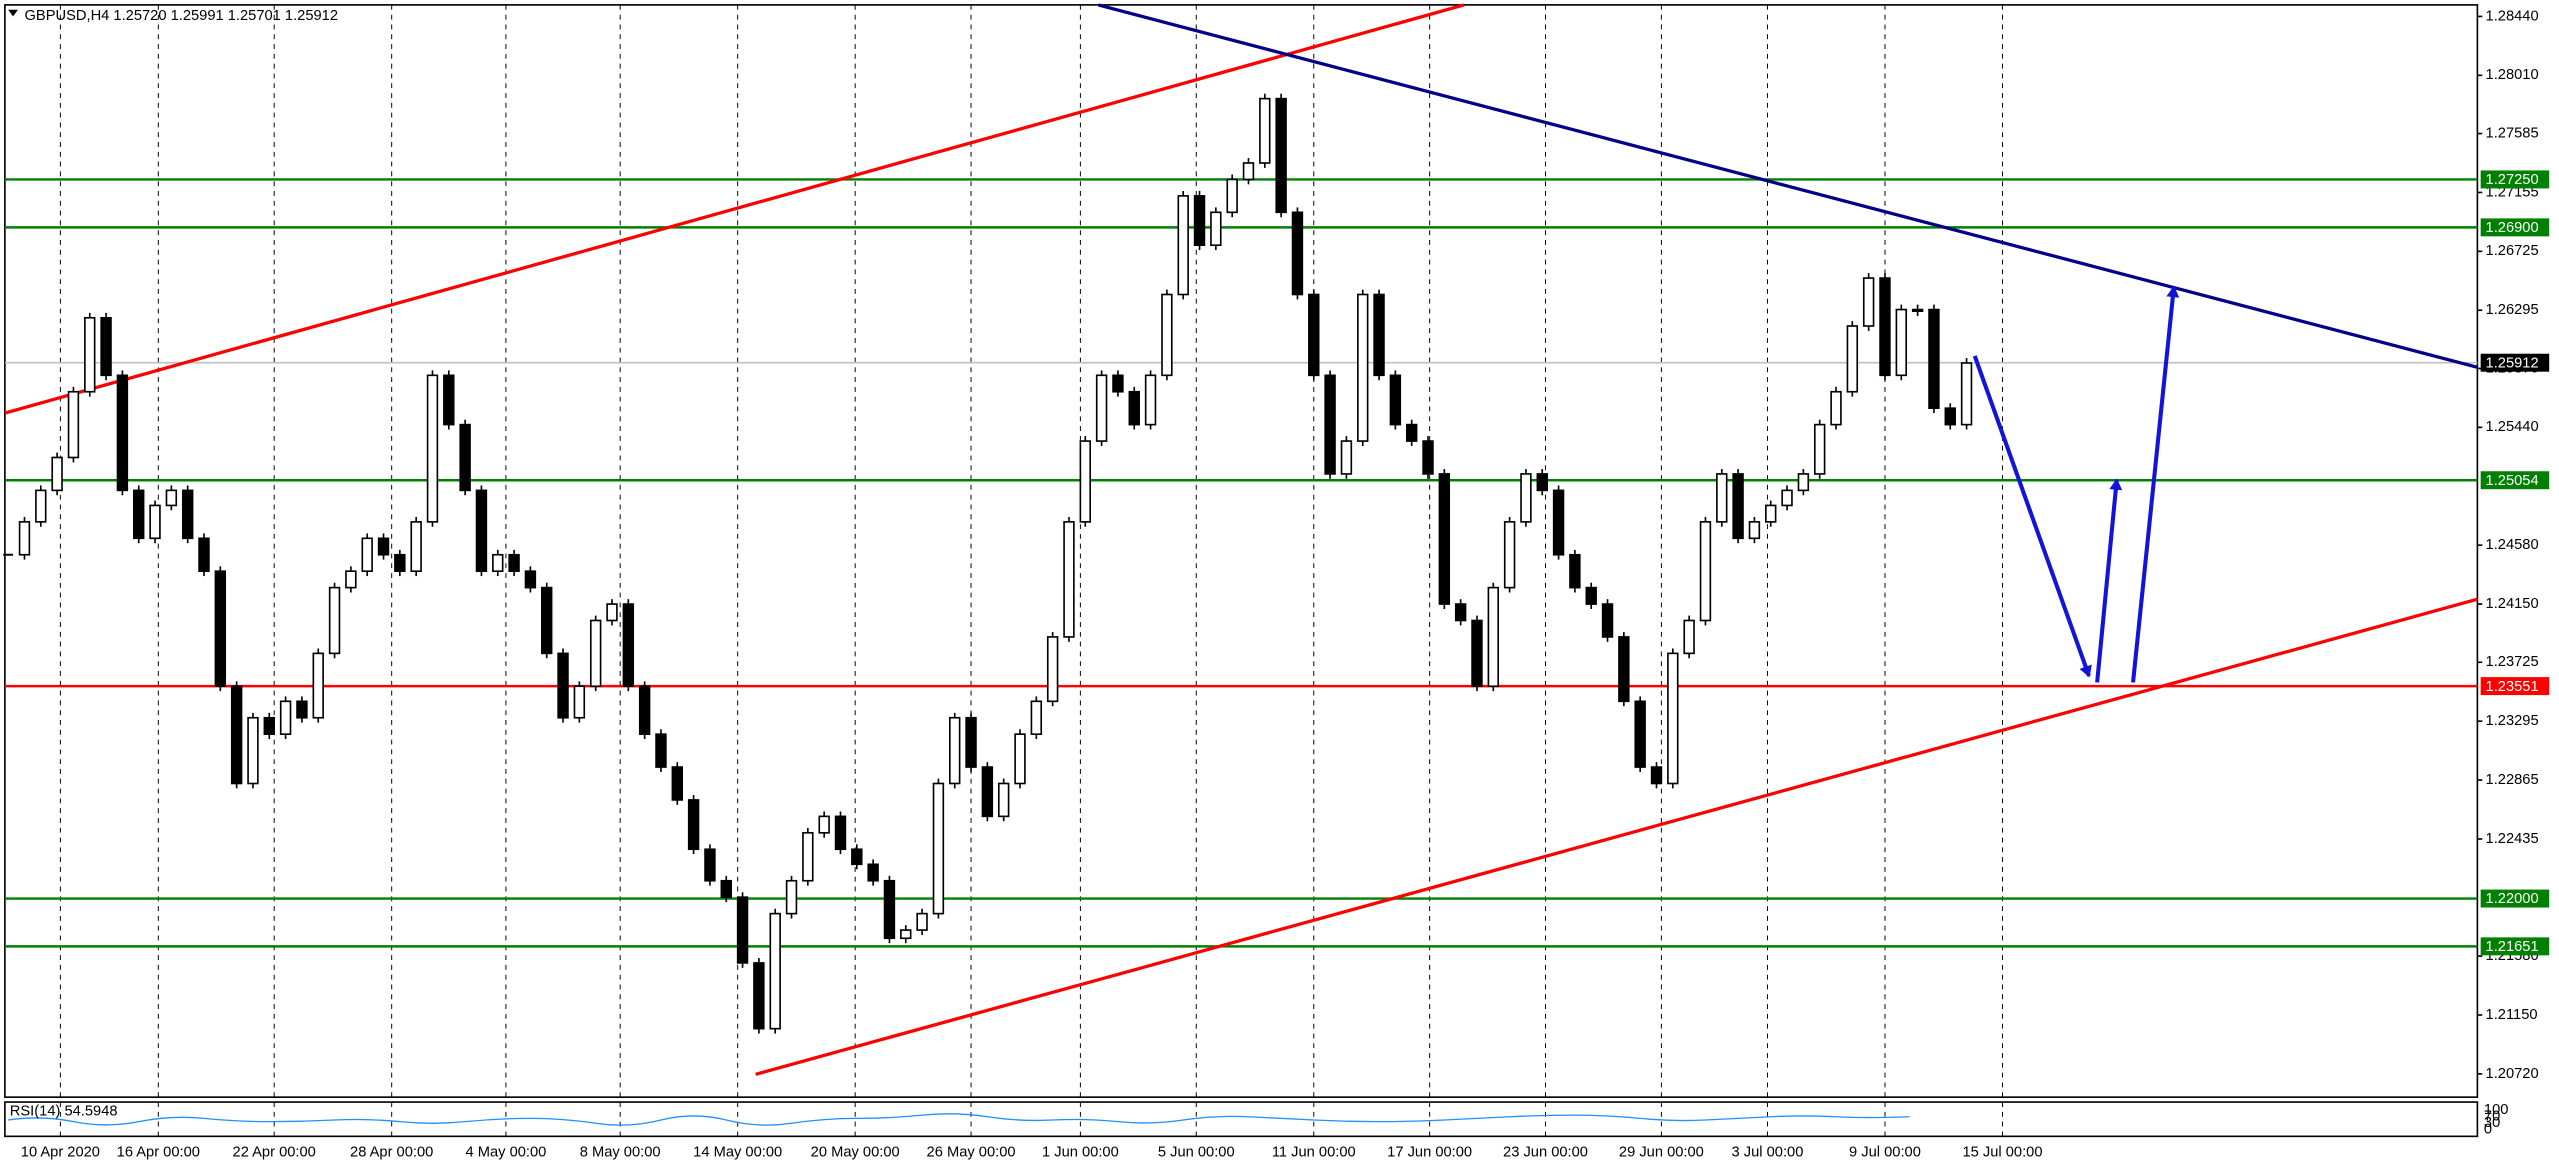 The image size is (2559, 1169). What do you see at coordinates (274, 1153) in the screenshot?
I see `x-tick-label: 22 Apr 00:00` at bounding box center [274, 1153].